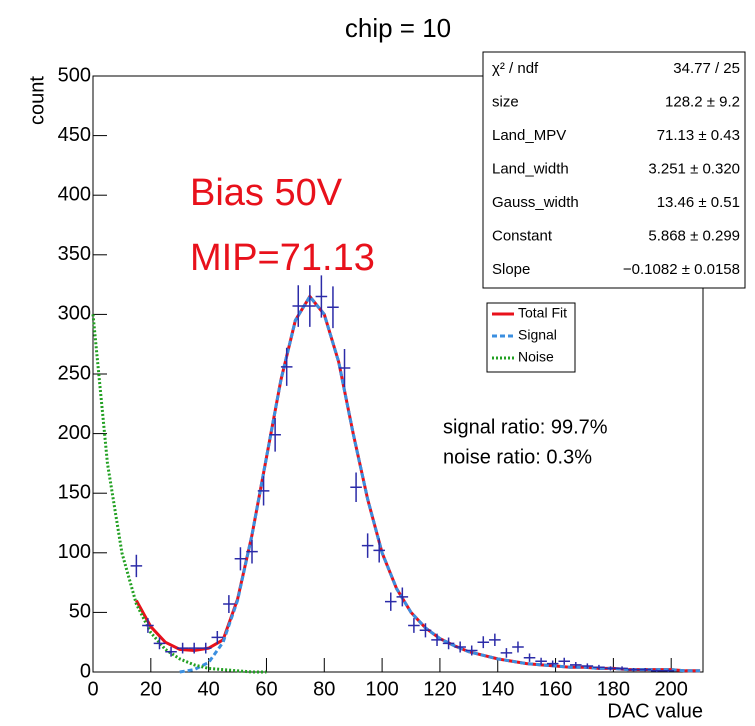 Image resolution: width=755 pixels, height=726 pixels. What do you see at coordinates (614, 170) in the screenshot?
I see `stats-box` at bounding box center [614, 170].